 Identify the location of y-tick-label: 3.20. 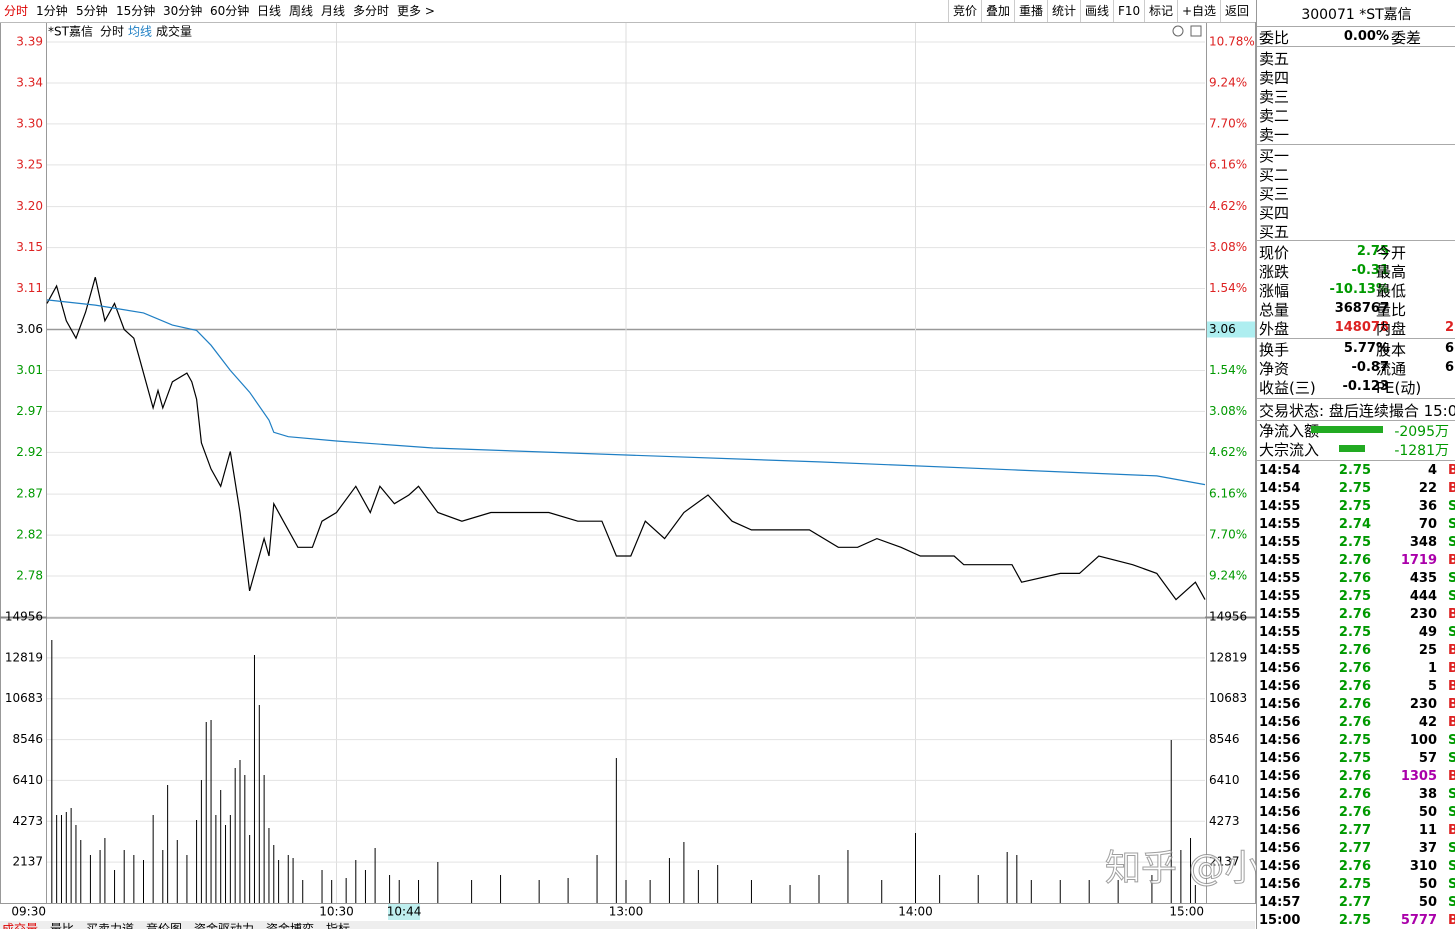
(29, 206).